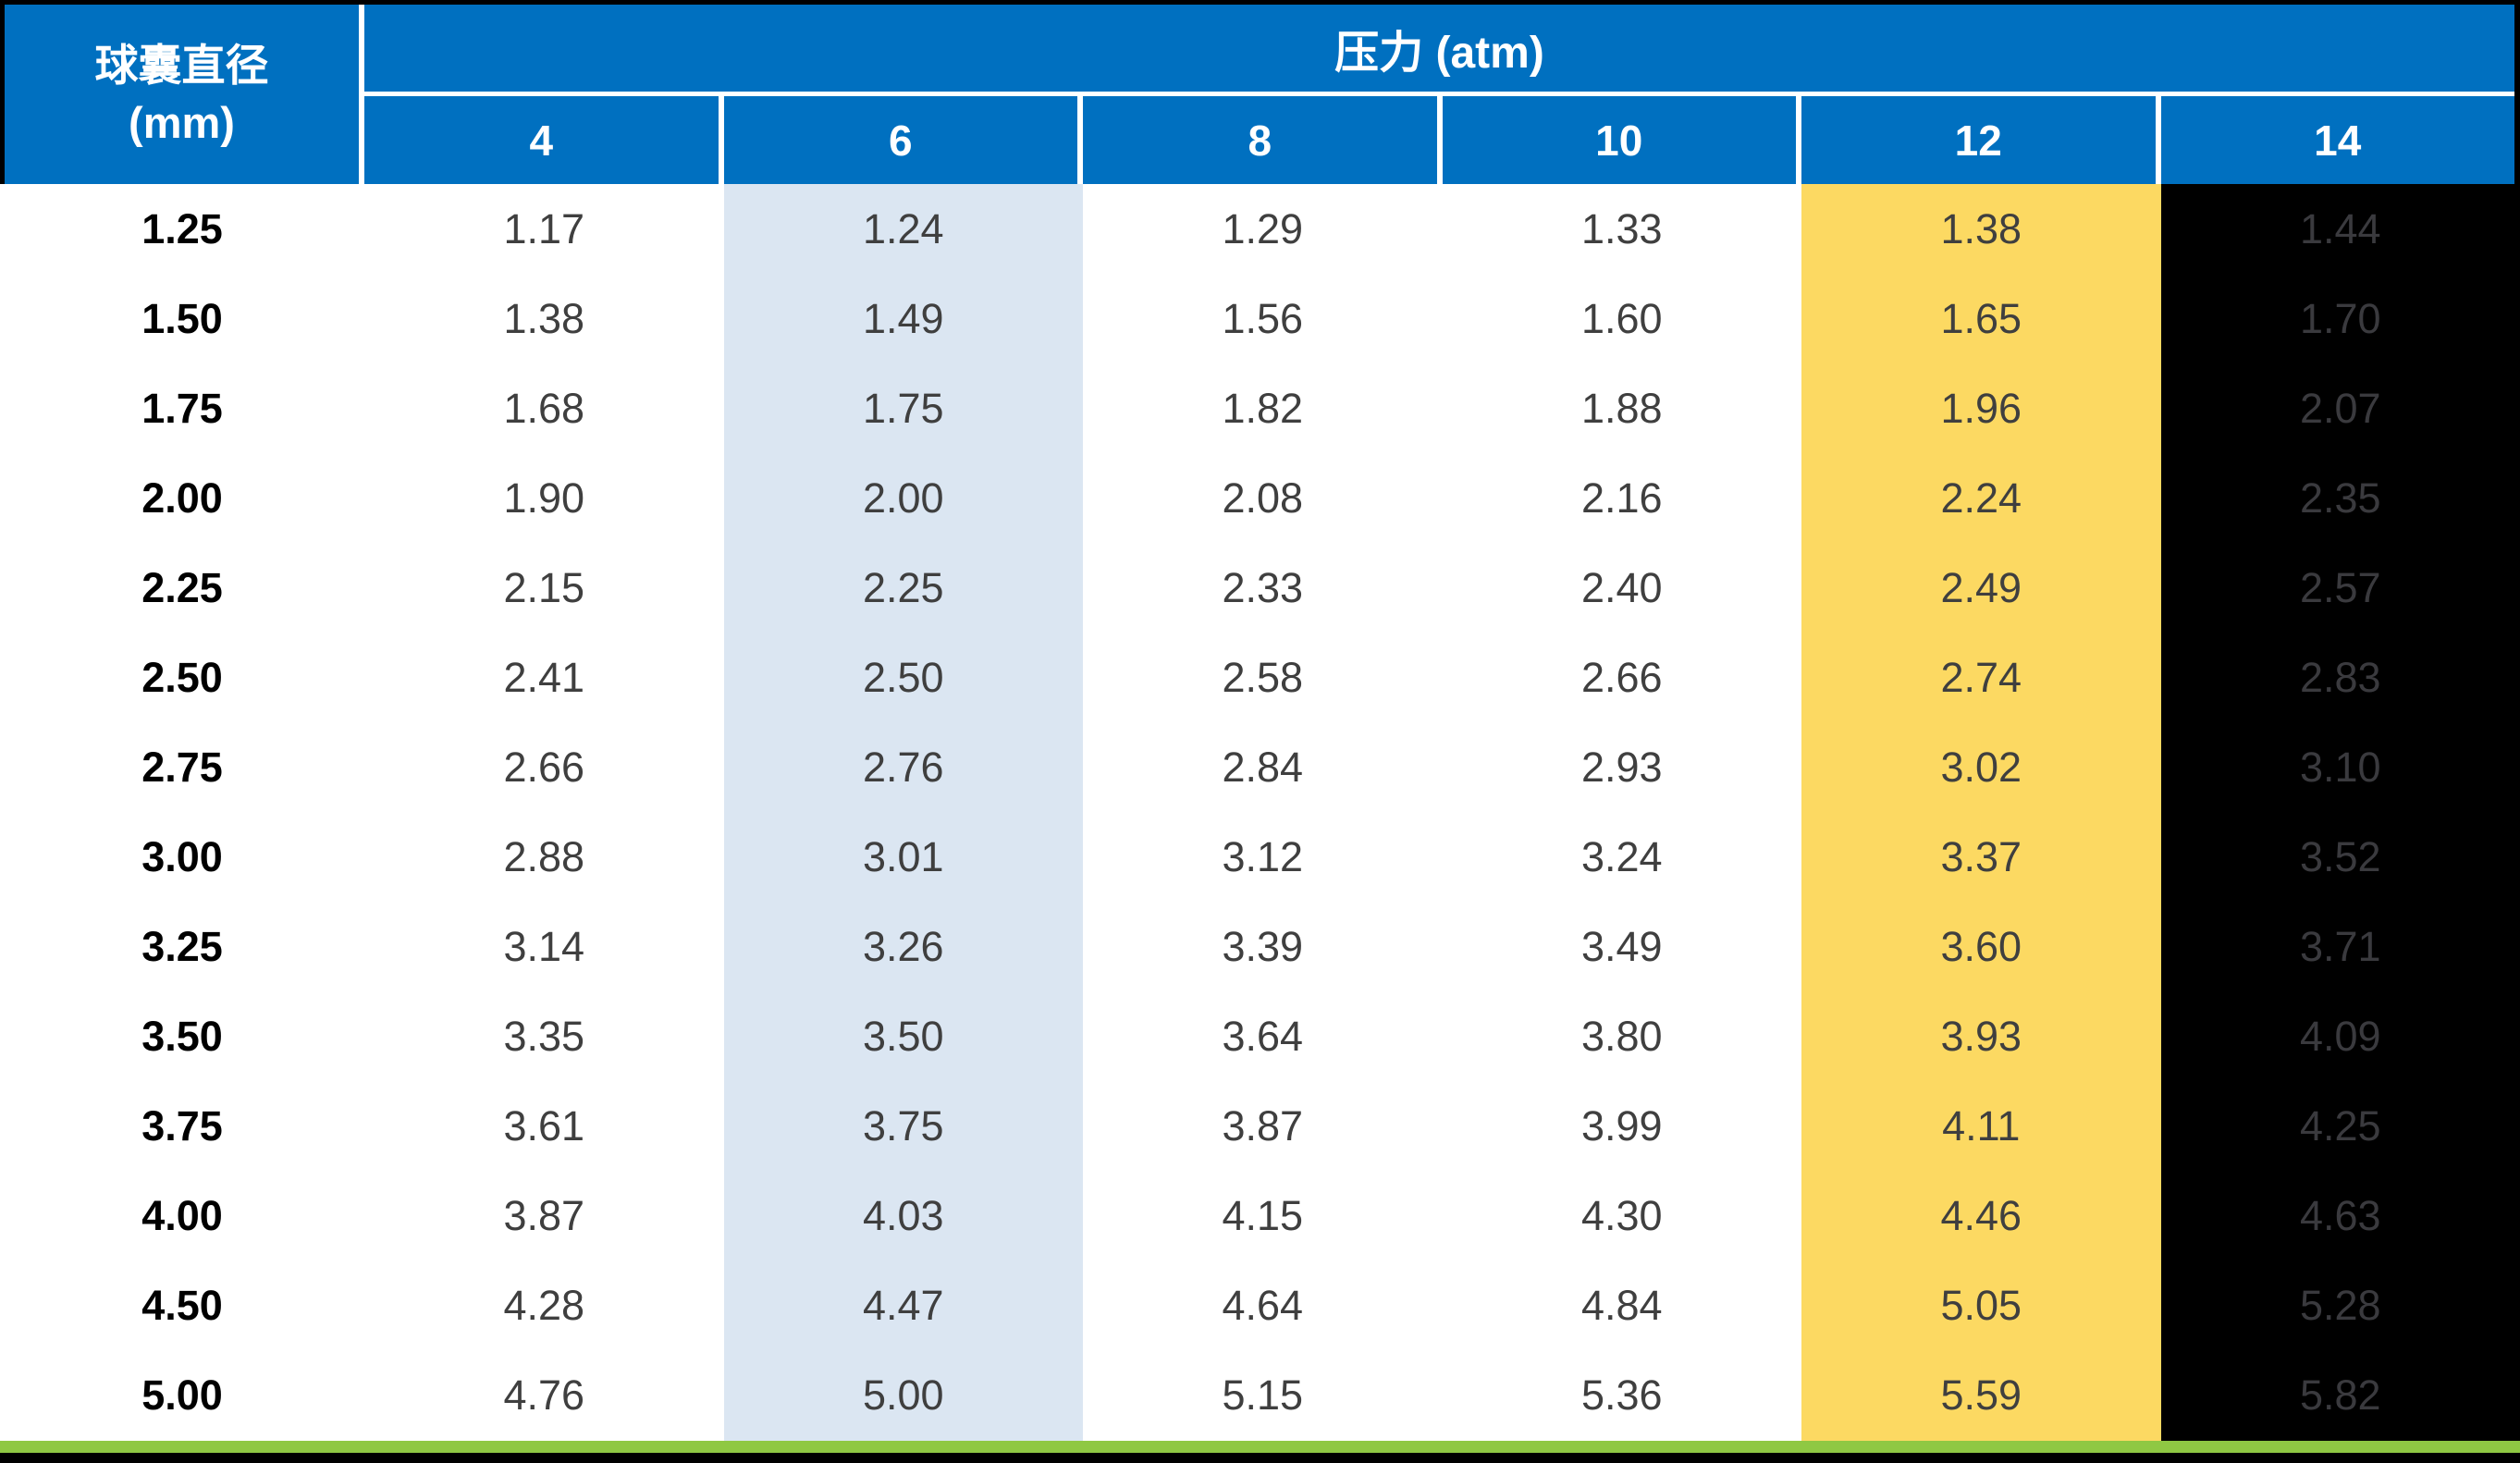 Image resolution: width=2520 pixels, height=1463 pixels. What do you see at coordinates (2340, 947) in the screenshot?
I see `value-cell: 3.71` at bounding box center [2340, 947].